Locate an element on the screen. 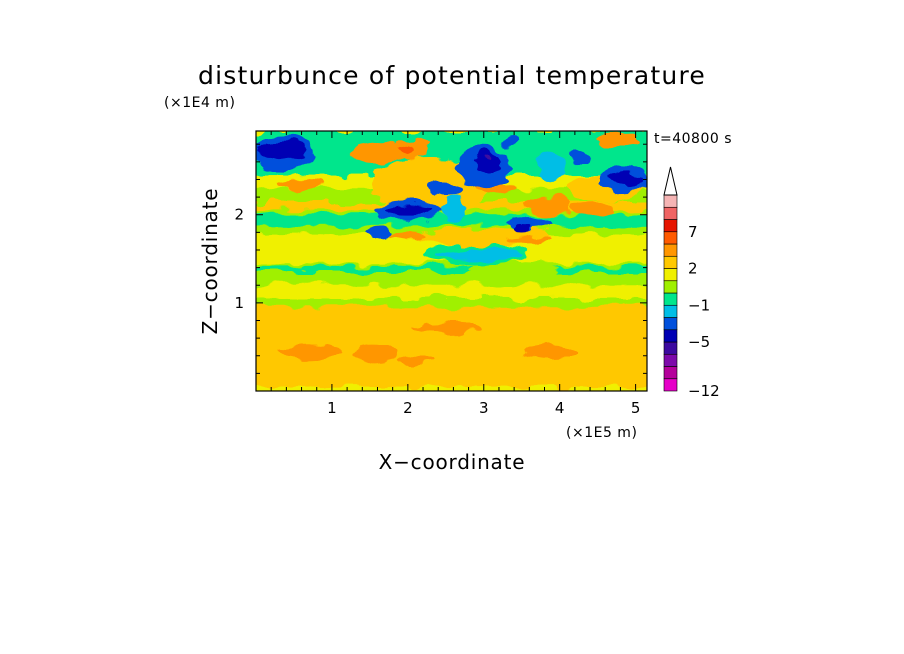  x-tick-label: 5 is located at coordinates (636, 408).